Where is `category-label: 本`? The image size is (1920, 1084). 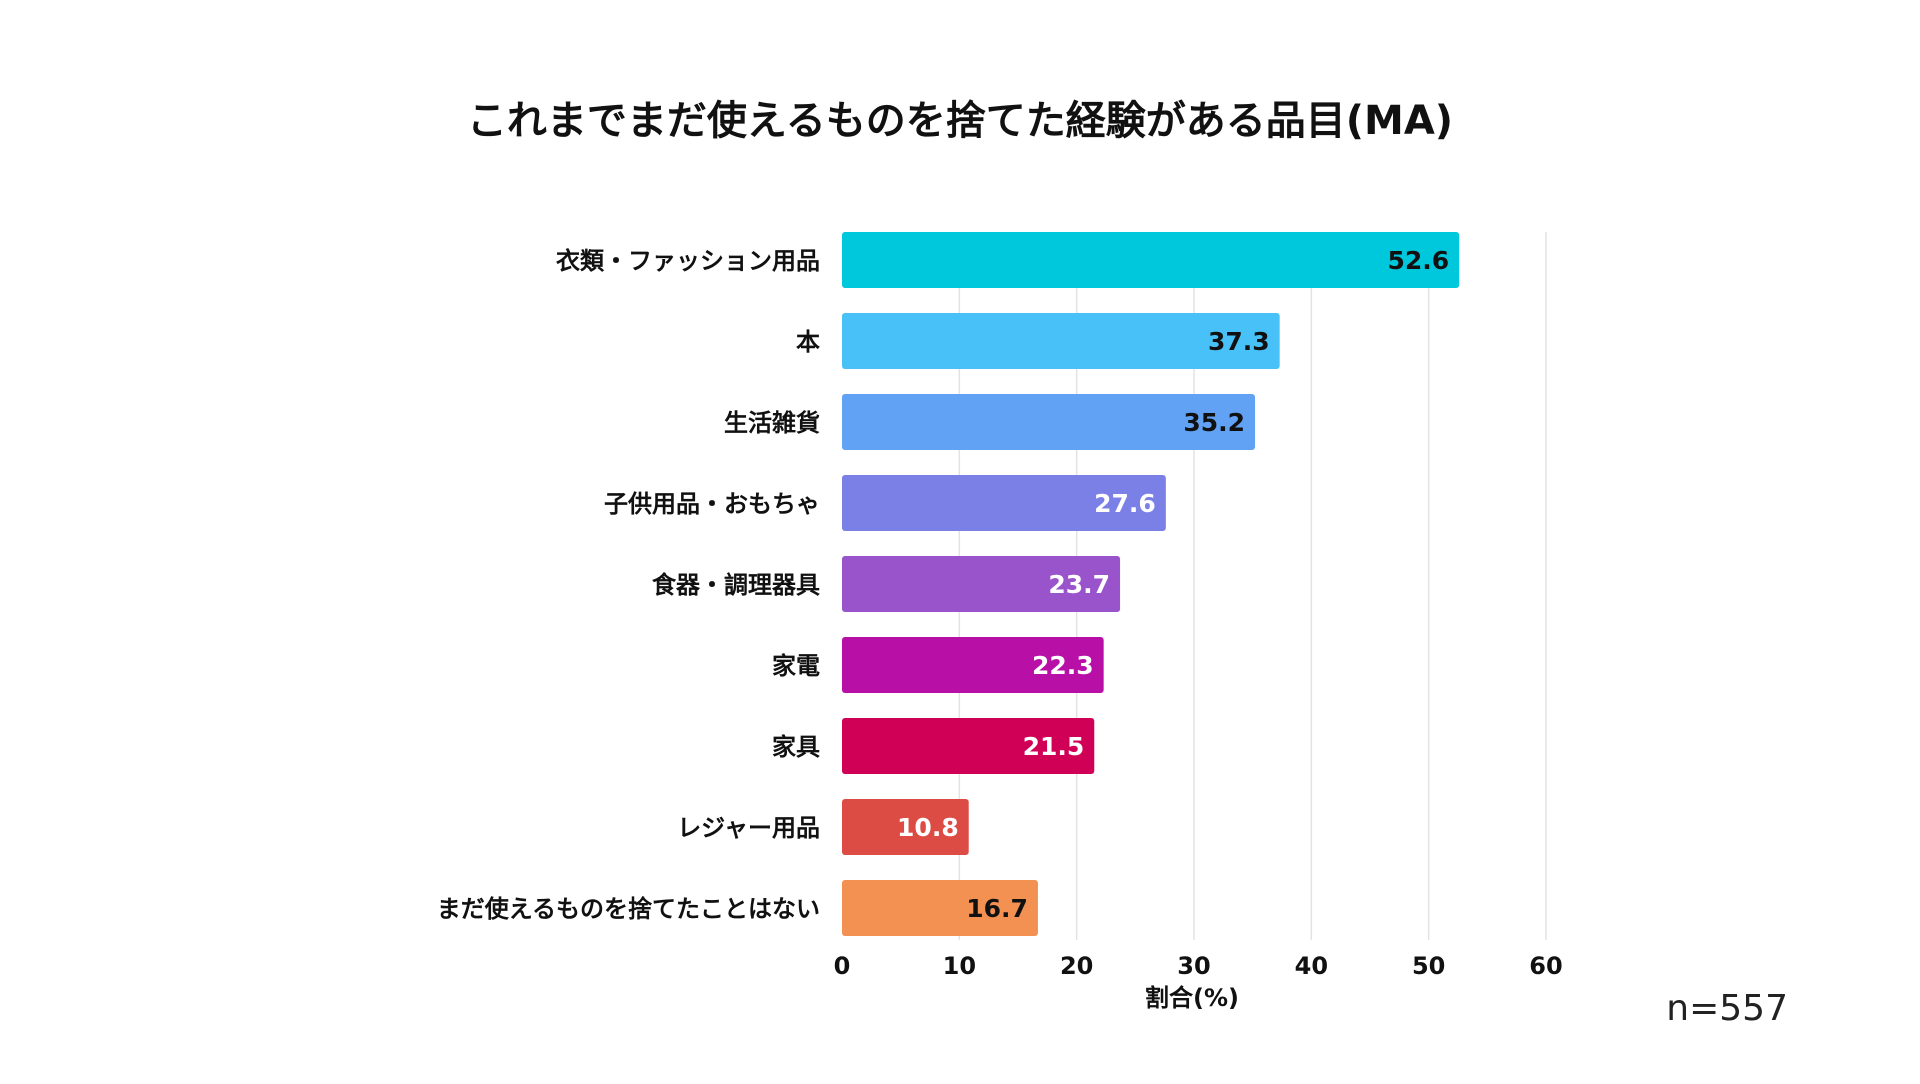 category-label: 本 is located at coordinates (808, 342).